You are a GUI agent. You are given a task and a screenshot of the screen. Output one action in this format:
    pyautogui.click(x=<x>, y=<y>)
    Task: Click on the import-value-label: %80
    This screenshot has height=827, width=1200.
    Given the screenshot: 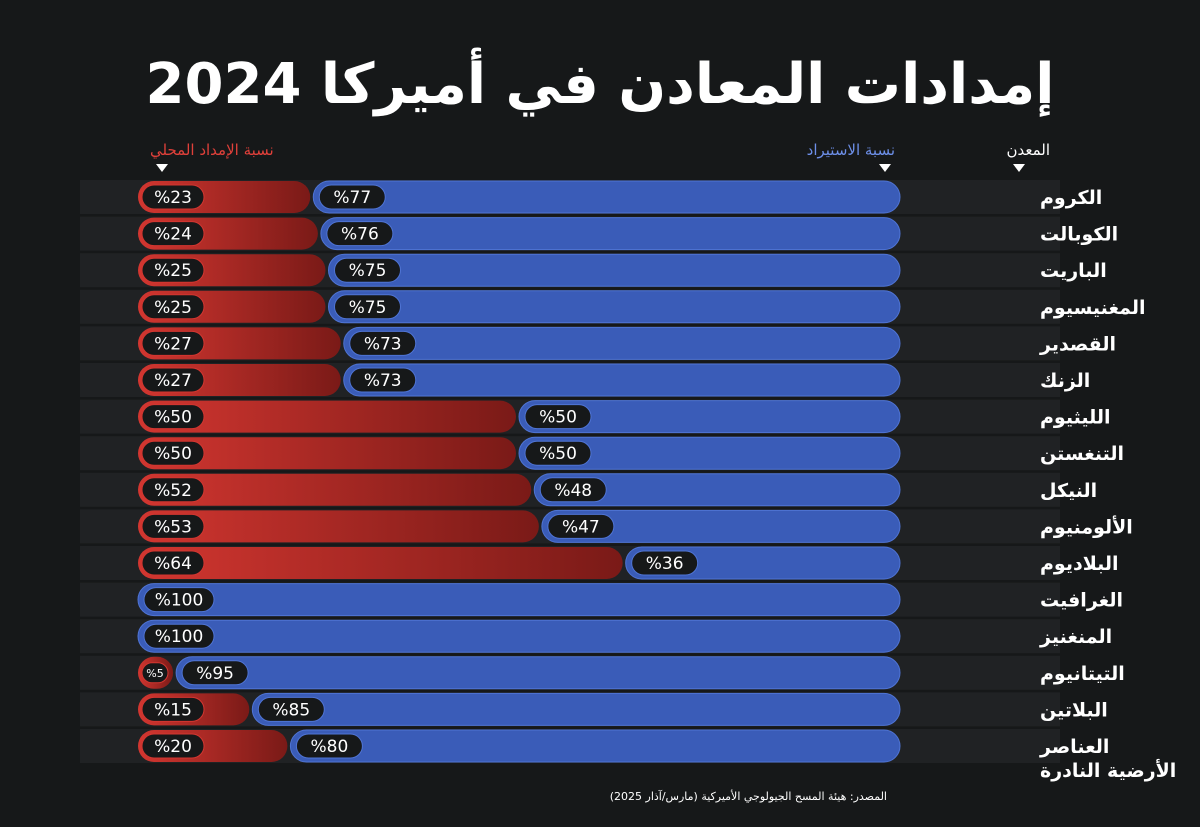 What is the action you would take?
    pyautogui.click(x=330, y=747)
    